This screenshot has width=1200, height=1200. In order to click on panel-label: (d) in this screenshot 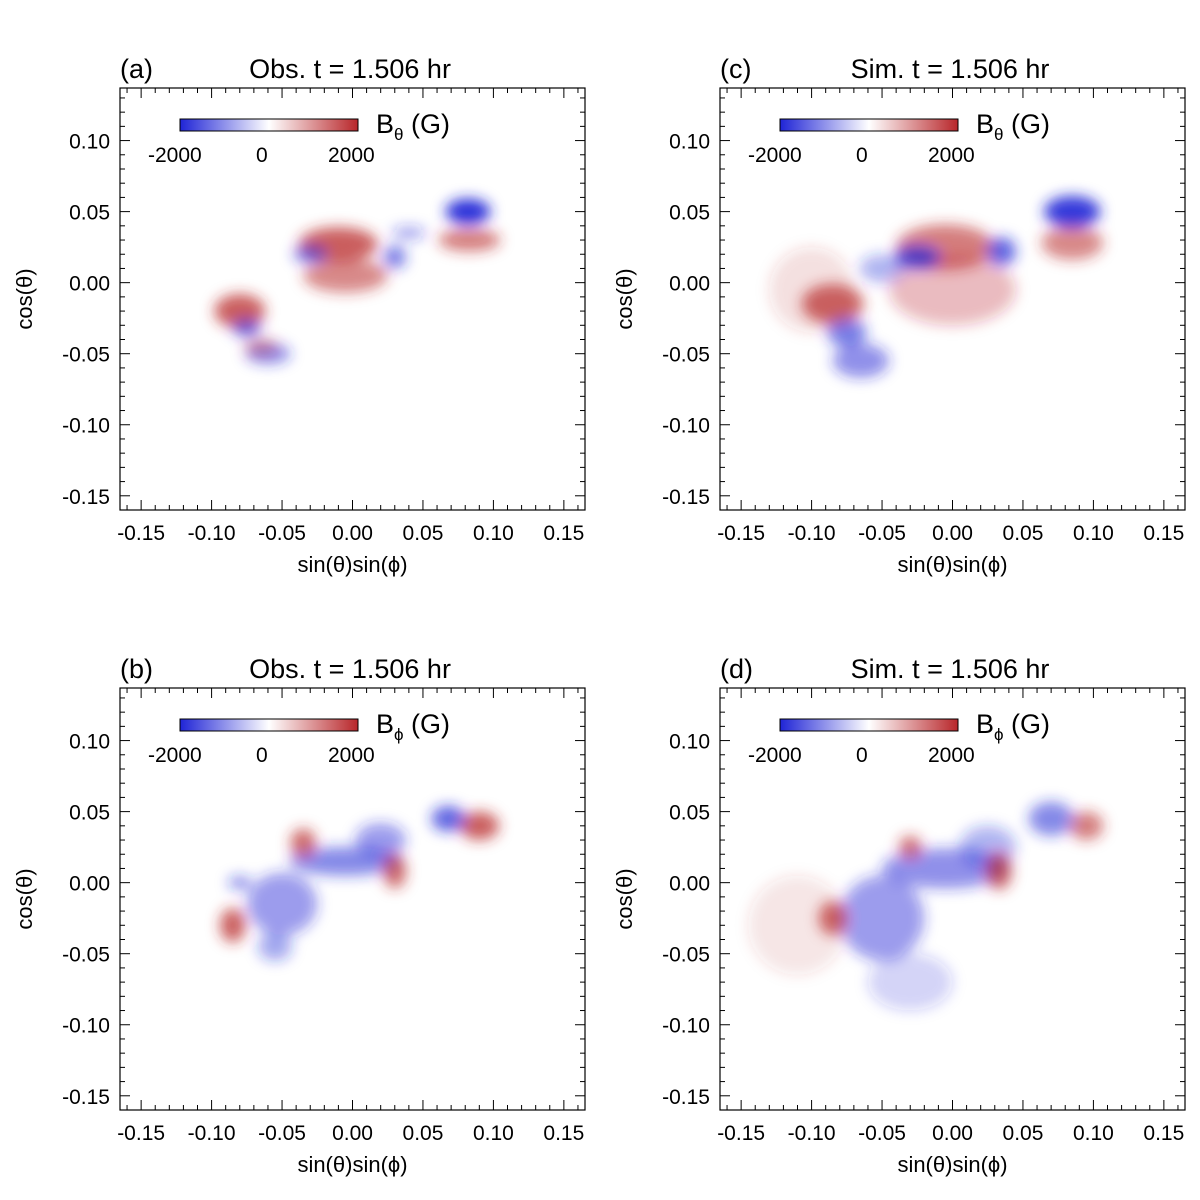, I will do `click(736, 669)`.